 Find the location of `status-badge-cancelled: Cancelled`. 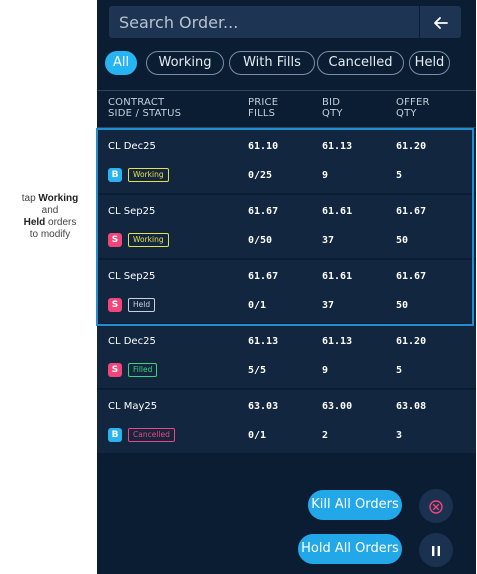

status-badge-cancelled: Cancelled is located at coordinates (151, 435).